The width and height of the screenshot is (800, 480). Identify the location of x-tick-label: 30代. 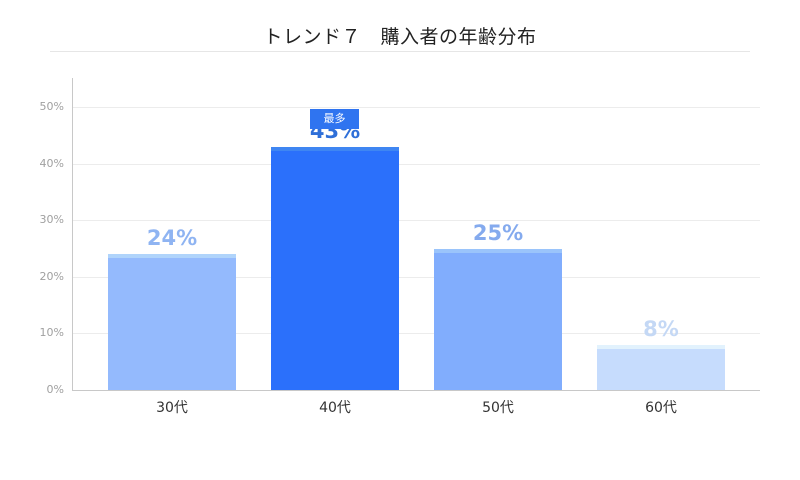
(172, 408).